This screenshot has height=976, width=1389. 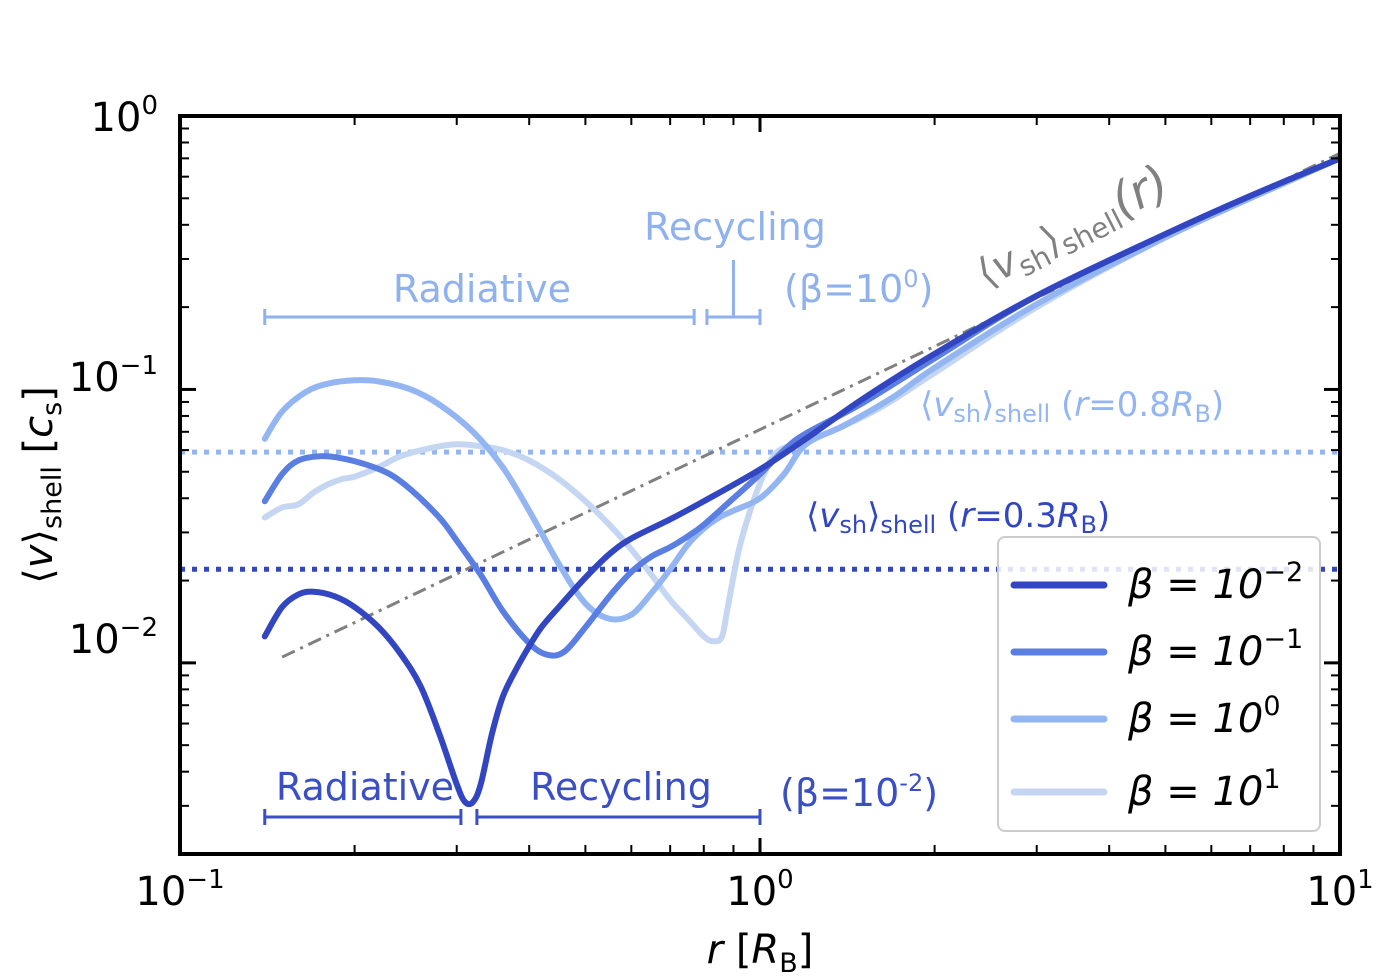 What do you see at coordinates (365, 787) in the screenshot?
I see `ann-beta2-radiative-label: Radiative` at bounding box center [365, 787].